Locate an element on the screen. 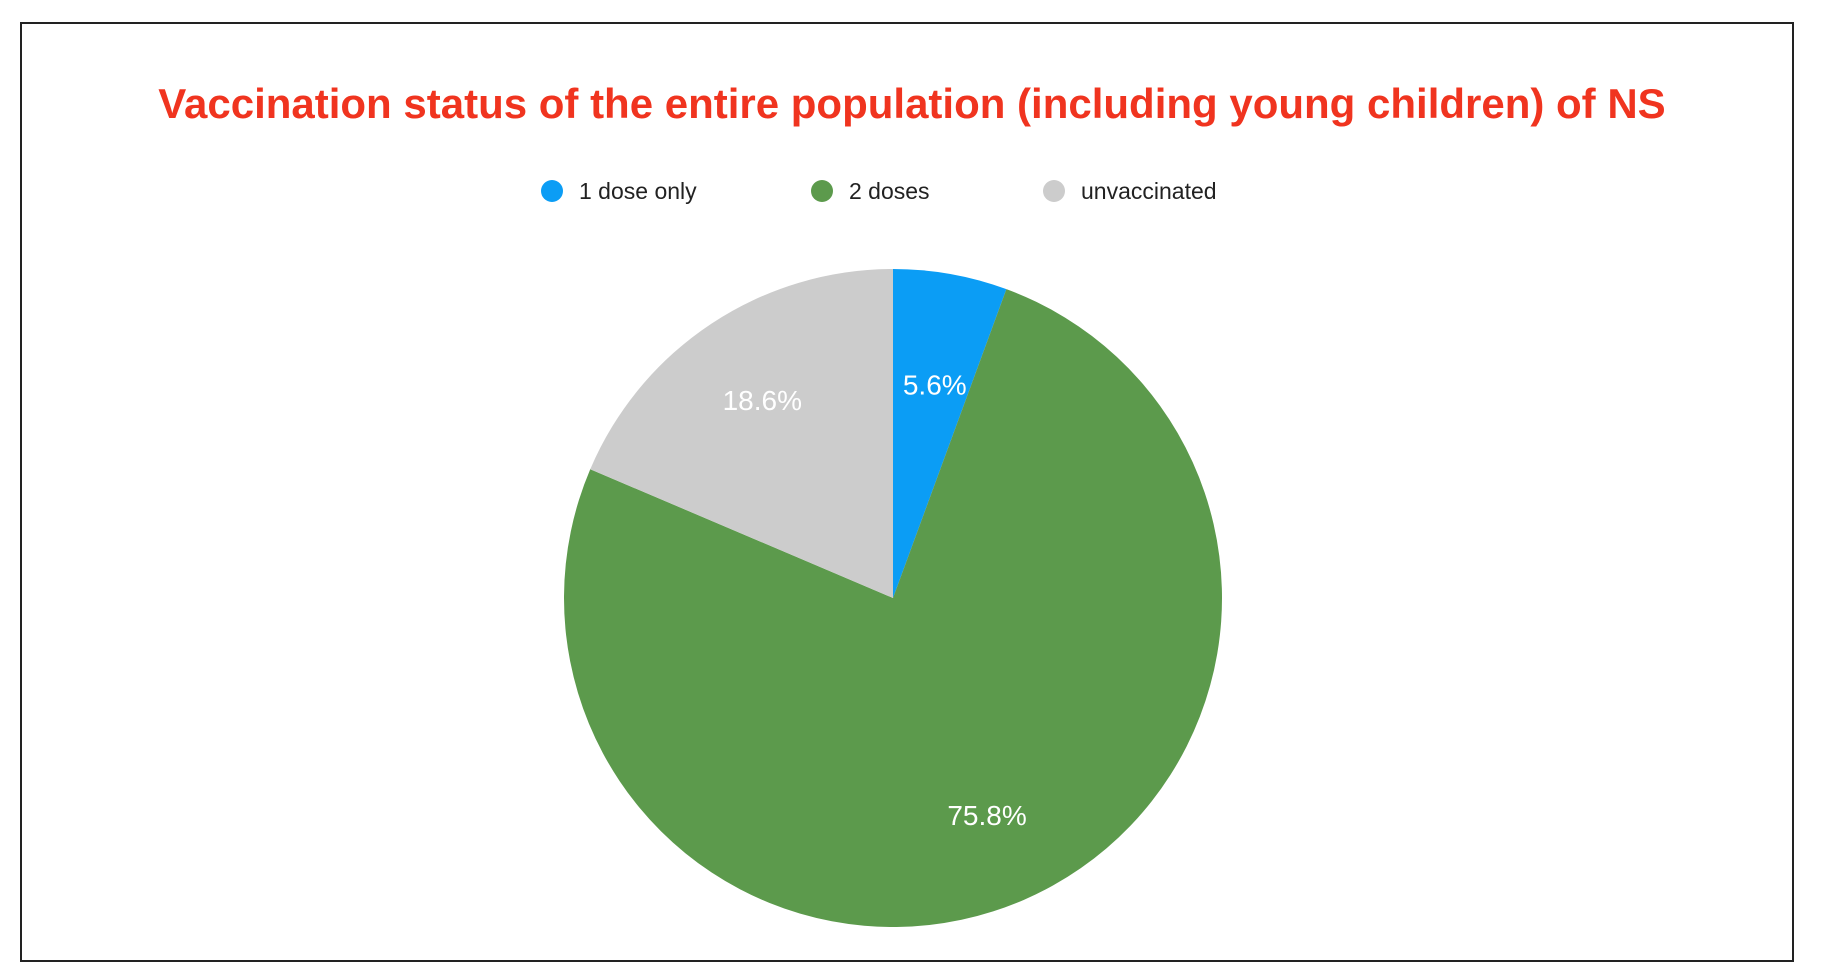  pie-slice-label-unvaccinated: 18.6% is located at coordinates (762, 400).